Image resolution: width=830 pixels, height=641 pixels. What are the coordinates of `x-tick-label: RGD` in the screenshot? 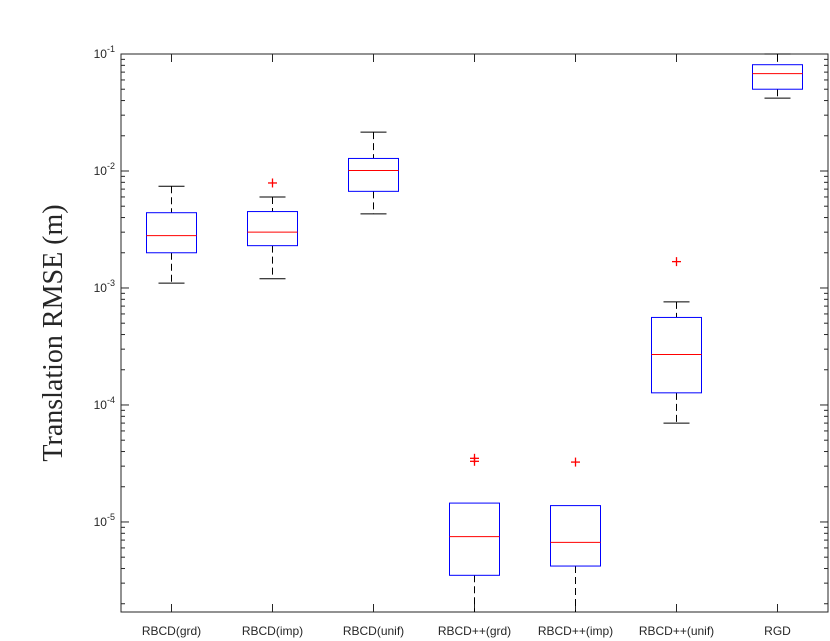 It's located at (777, 631).